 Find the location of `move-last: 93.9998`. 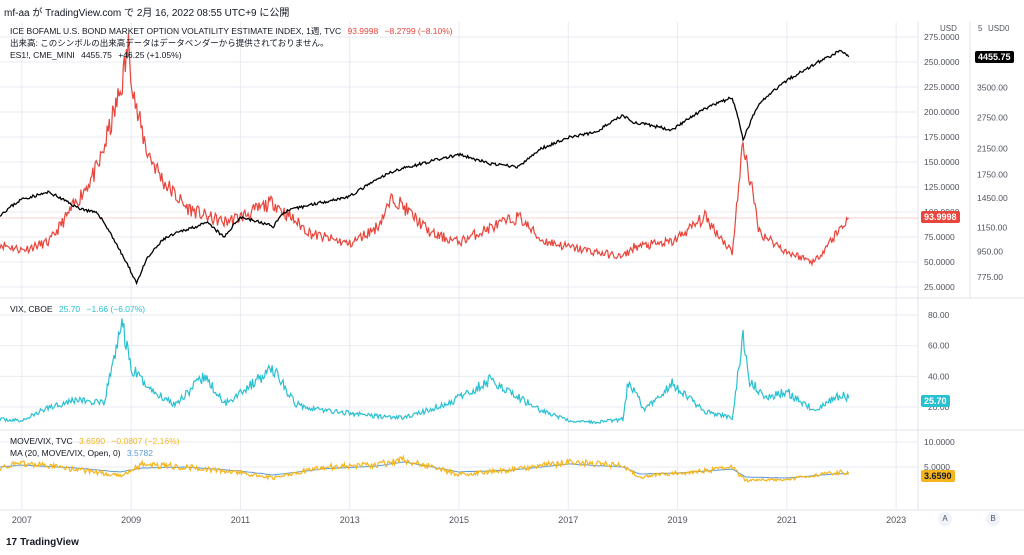

move-last: 93.9998 is located at coordinates (363, 31).